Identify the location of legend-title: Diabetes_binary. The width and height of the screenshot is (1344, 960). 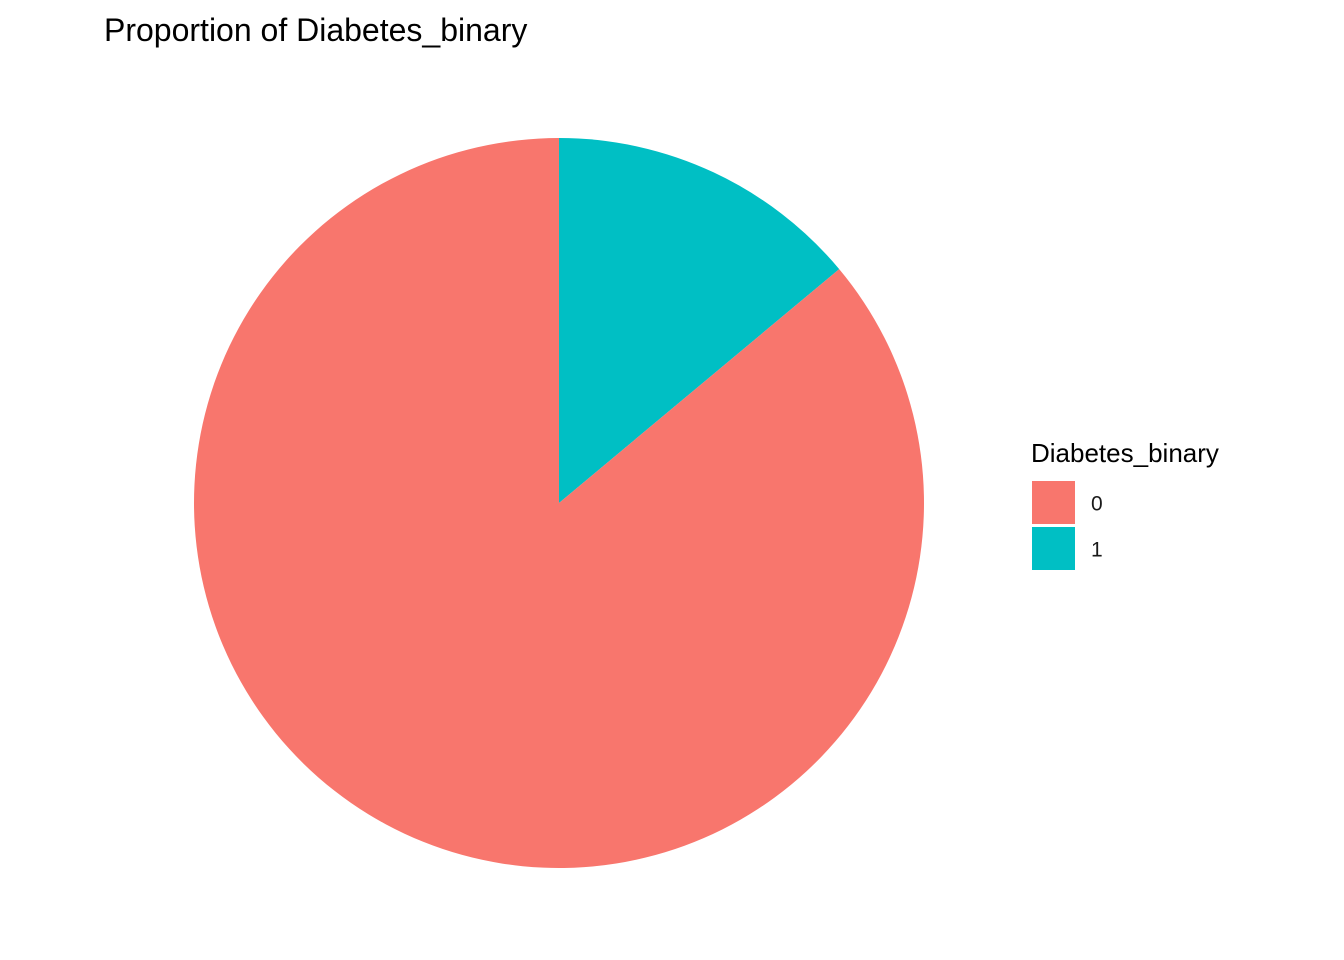
(1125, 453).